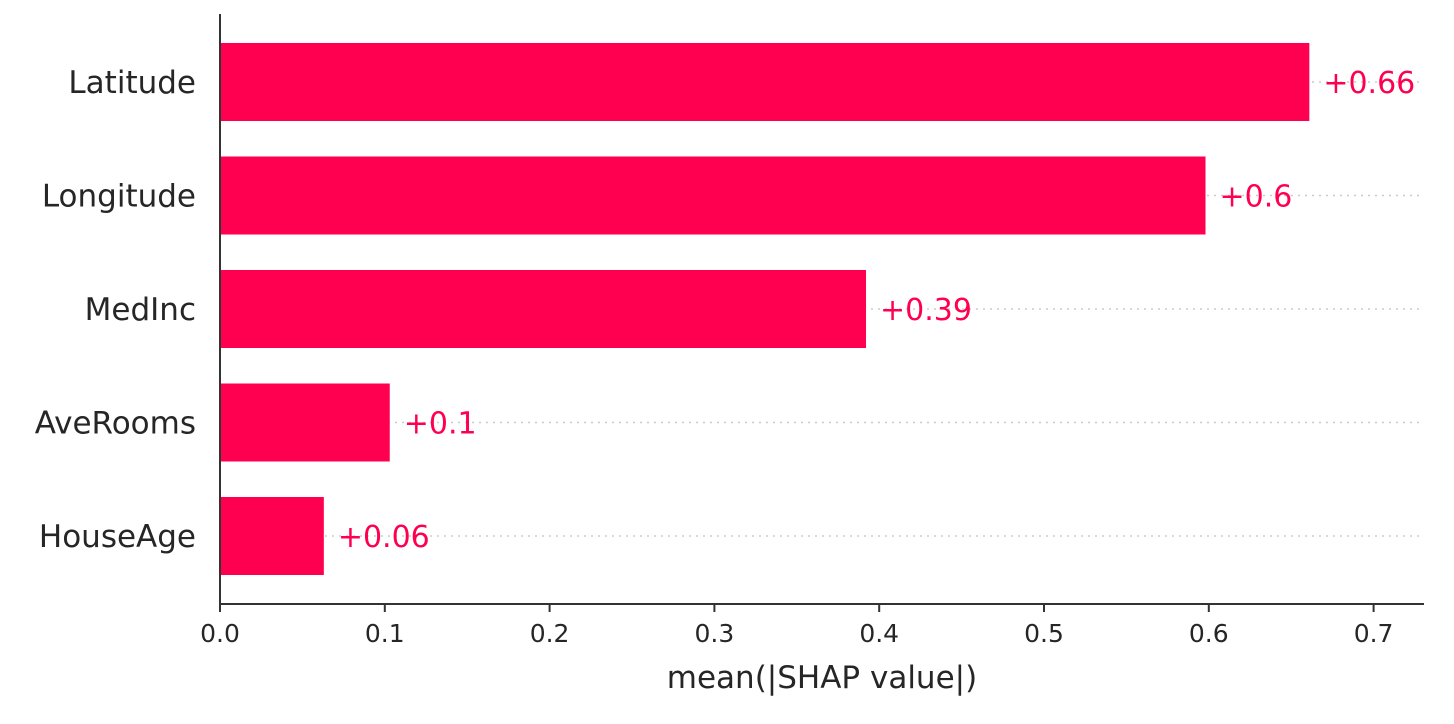 This screenshot has height=724, width=1454. I want to click on value-label: +0.06, so click(384, 537).